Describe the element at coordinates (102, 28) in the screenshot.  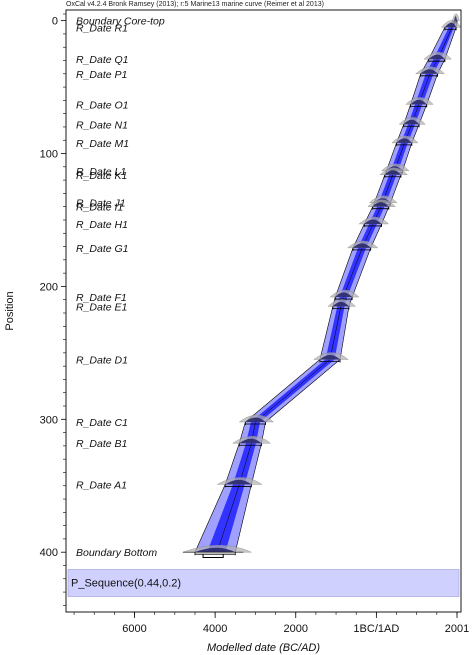
I see `sample-label: R_Date R1` at that location.